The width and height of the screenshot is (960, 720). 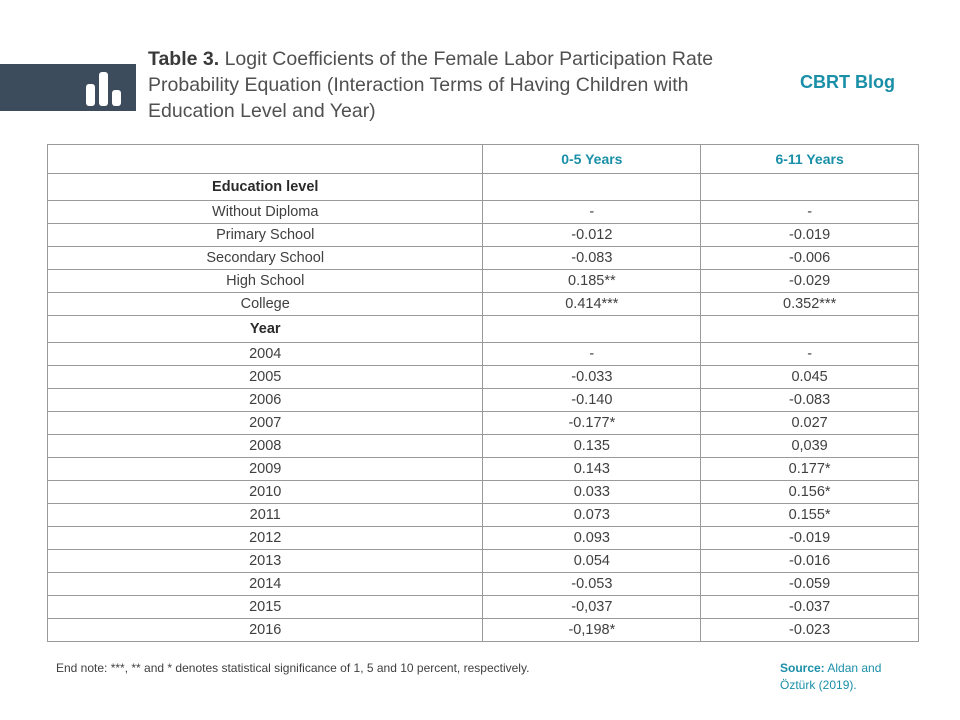 What do you see at coordinates (265, 561) in the screenshot?
I see `row-label-cell: 2013` at bounding box center [265, 561].